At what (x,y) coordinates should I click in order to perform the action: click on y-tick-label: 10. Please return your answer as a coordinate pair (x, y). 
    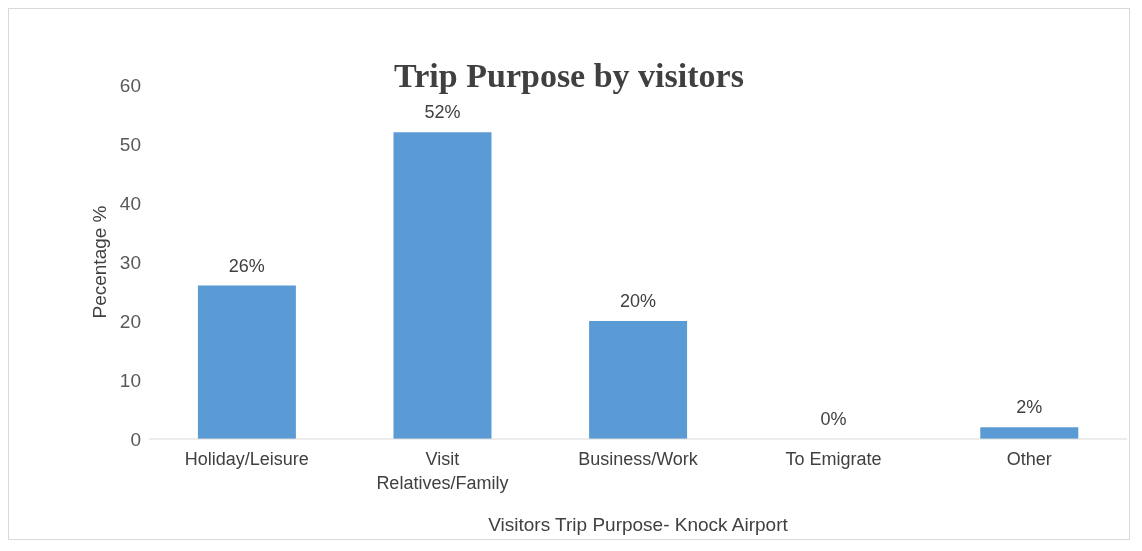
    Looking at the image, I should click on (130, 380).